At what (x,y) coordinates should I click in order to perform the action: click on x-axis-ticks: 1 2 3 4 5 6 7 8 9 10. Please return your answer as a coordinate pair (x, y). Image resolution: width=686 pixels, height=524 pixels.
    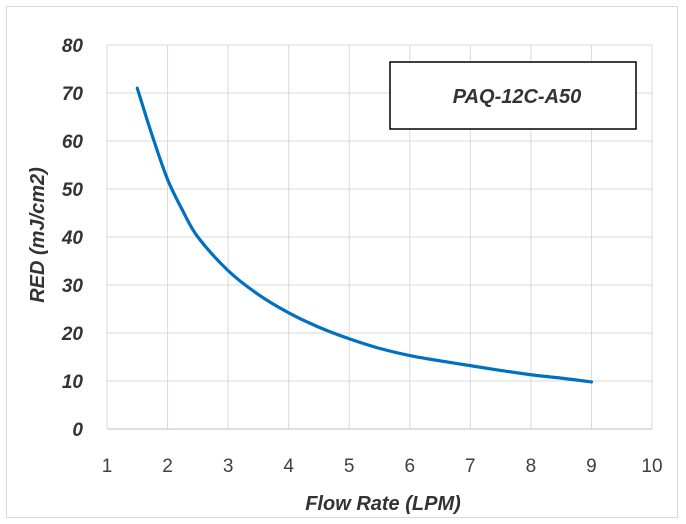
    Looking at the image, I should click on (382, 466).